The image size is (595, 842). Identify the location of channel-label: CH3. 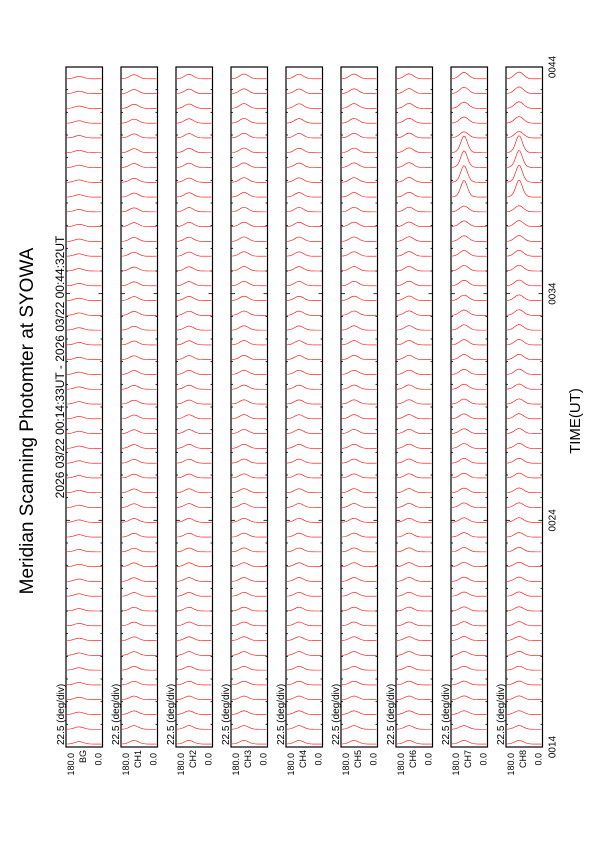
(248, 759).